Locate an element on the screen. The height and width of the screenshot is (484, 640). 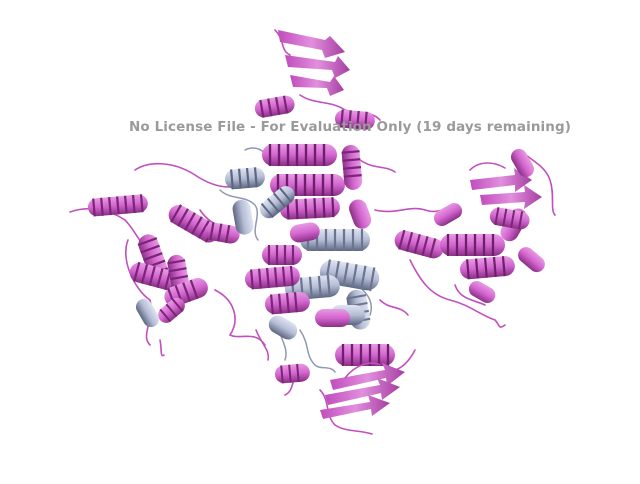
left-domain is located at coordinates (163, 261).